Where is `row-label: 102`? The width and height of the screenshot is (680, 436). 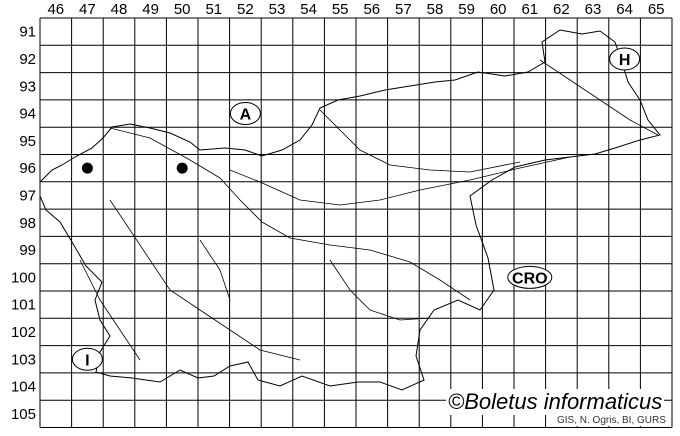 row-label: 102 is located at coordinates (23, 332).